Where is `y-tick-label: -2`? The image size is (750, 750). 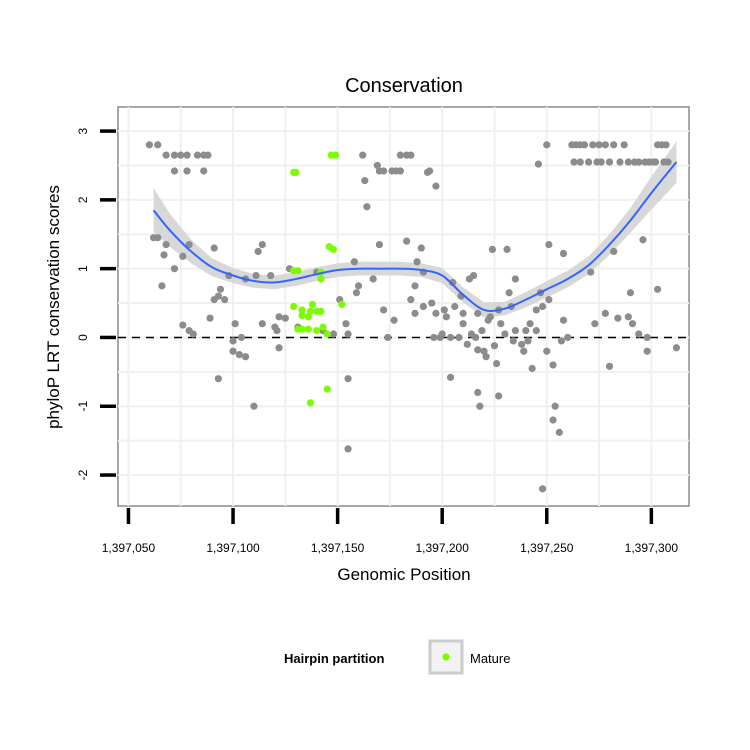
y-tick-label: -2 is located at coordinates (83, 474).